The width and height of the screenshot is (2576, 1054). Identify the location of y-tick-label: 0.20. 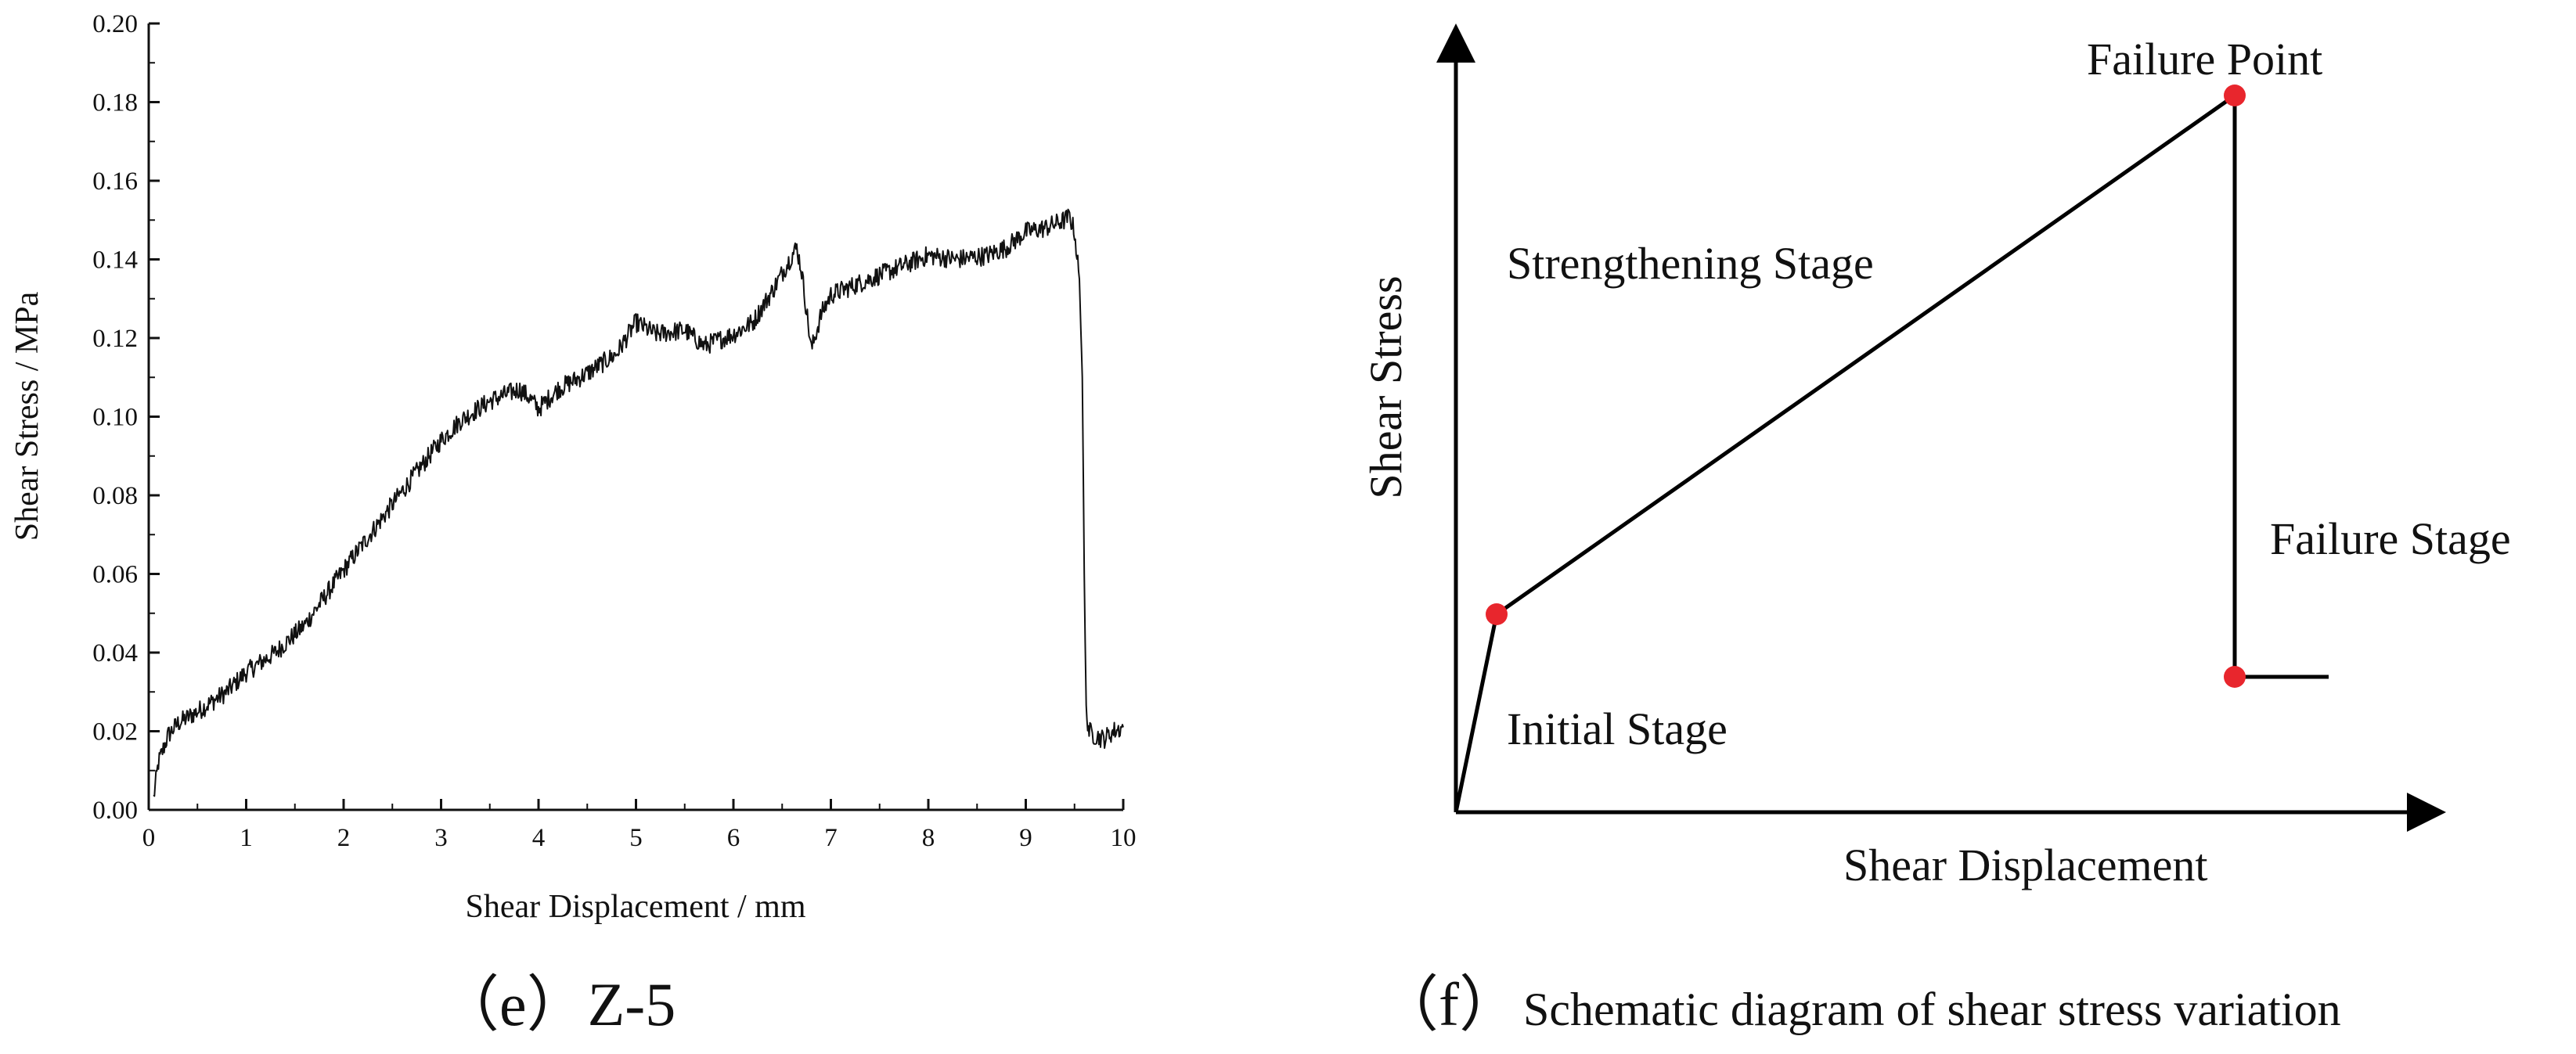
(115, 24).